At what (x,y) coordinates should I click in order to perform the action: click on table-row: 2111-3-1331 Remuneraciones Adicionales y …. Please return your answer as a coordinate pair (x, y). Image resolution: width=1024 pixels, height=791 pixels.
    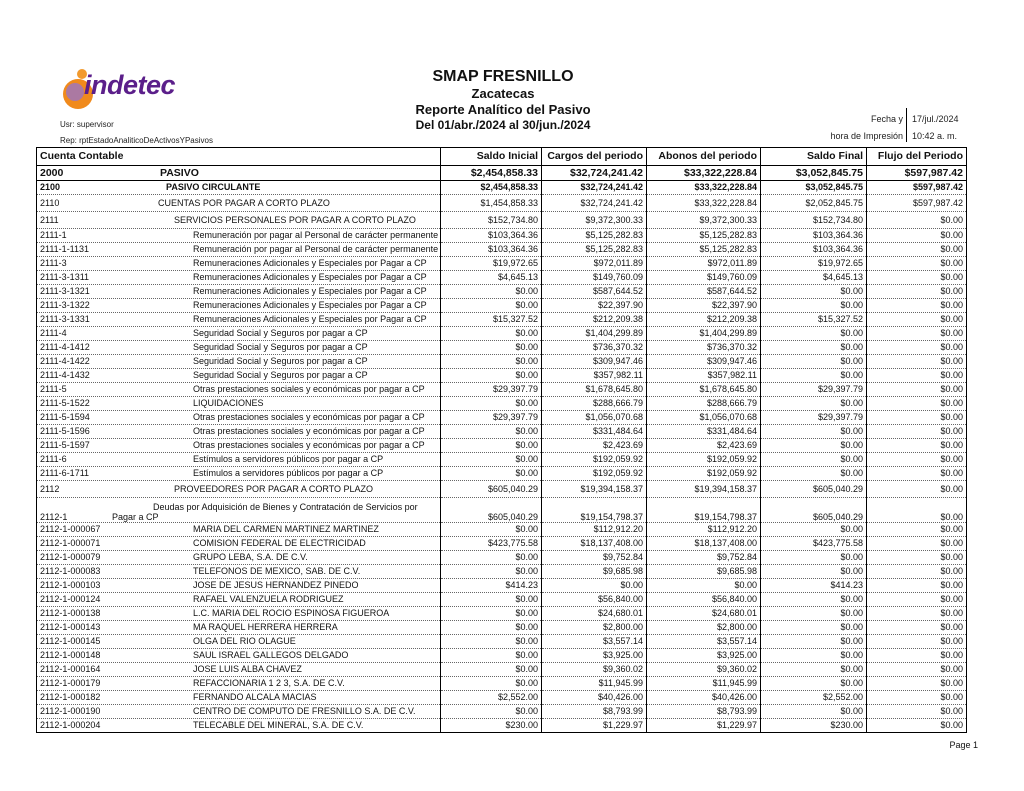
    Looking at the image, I should click on (501, 319).